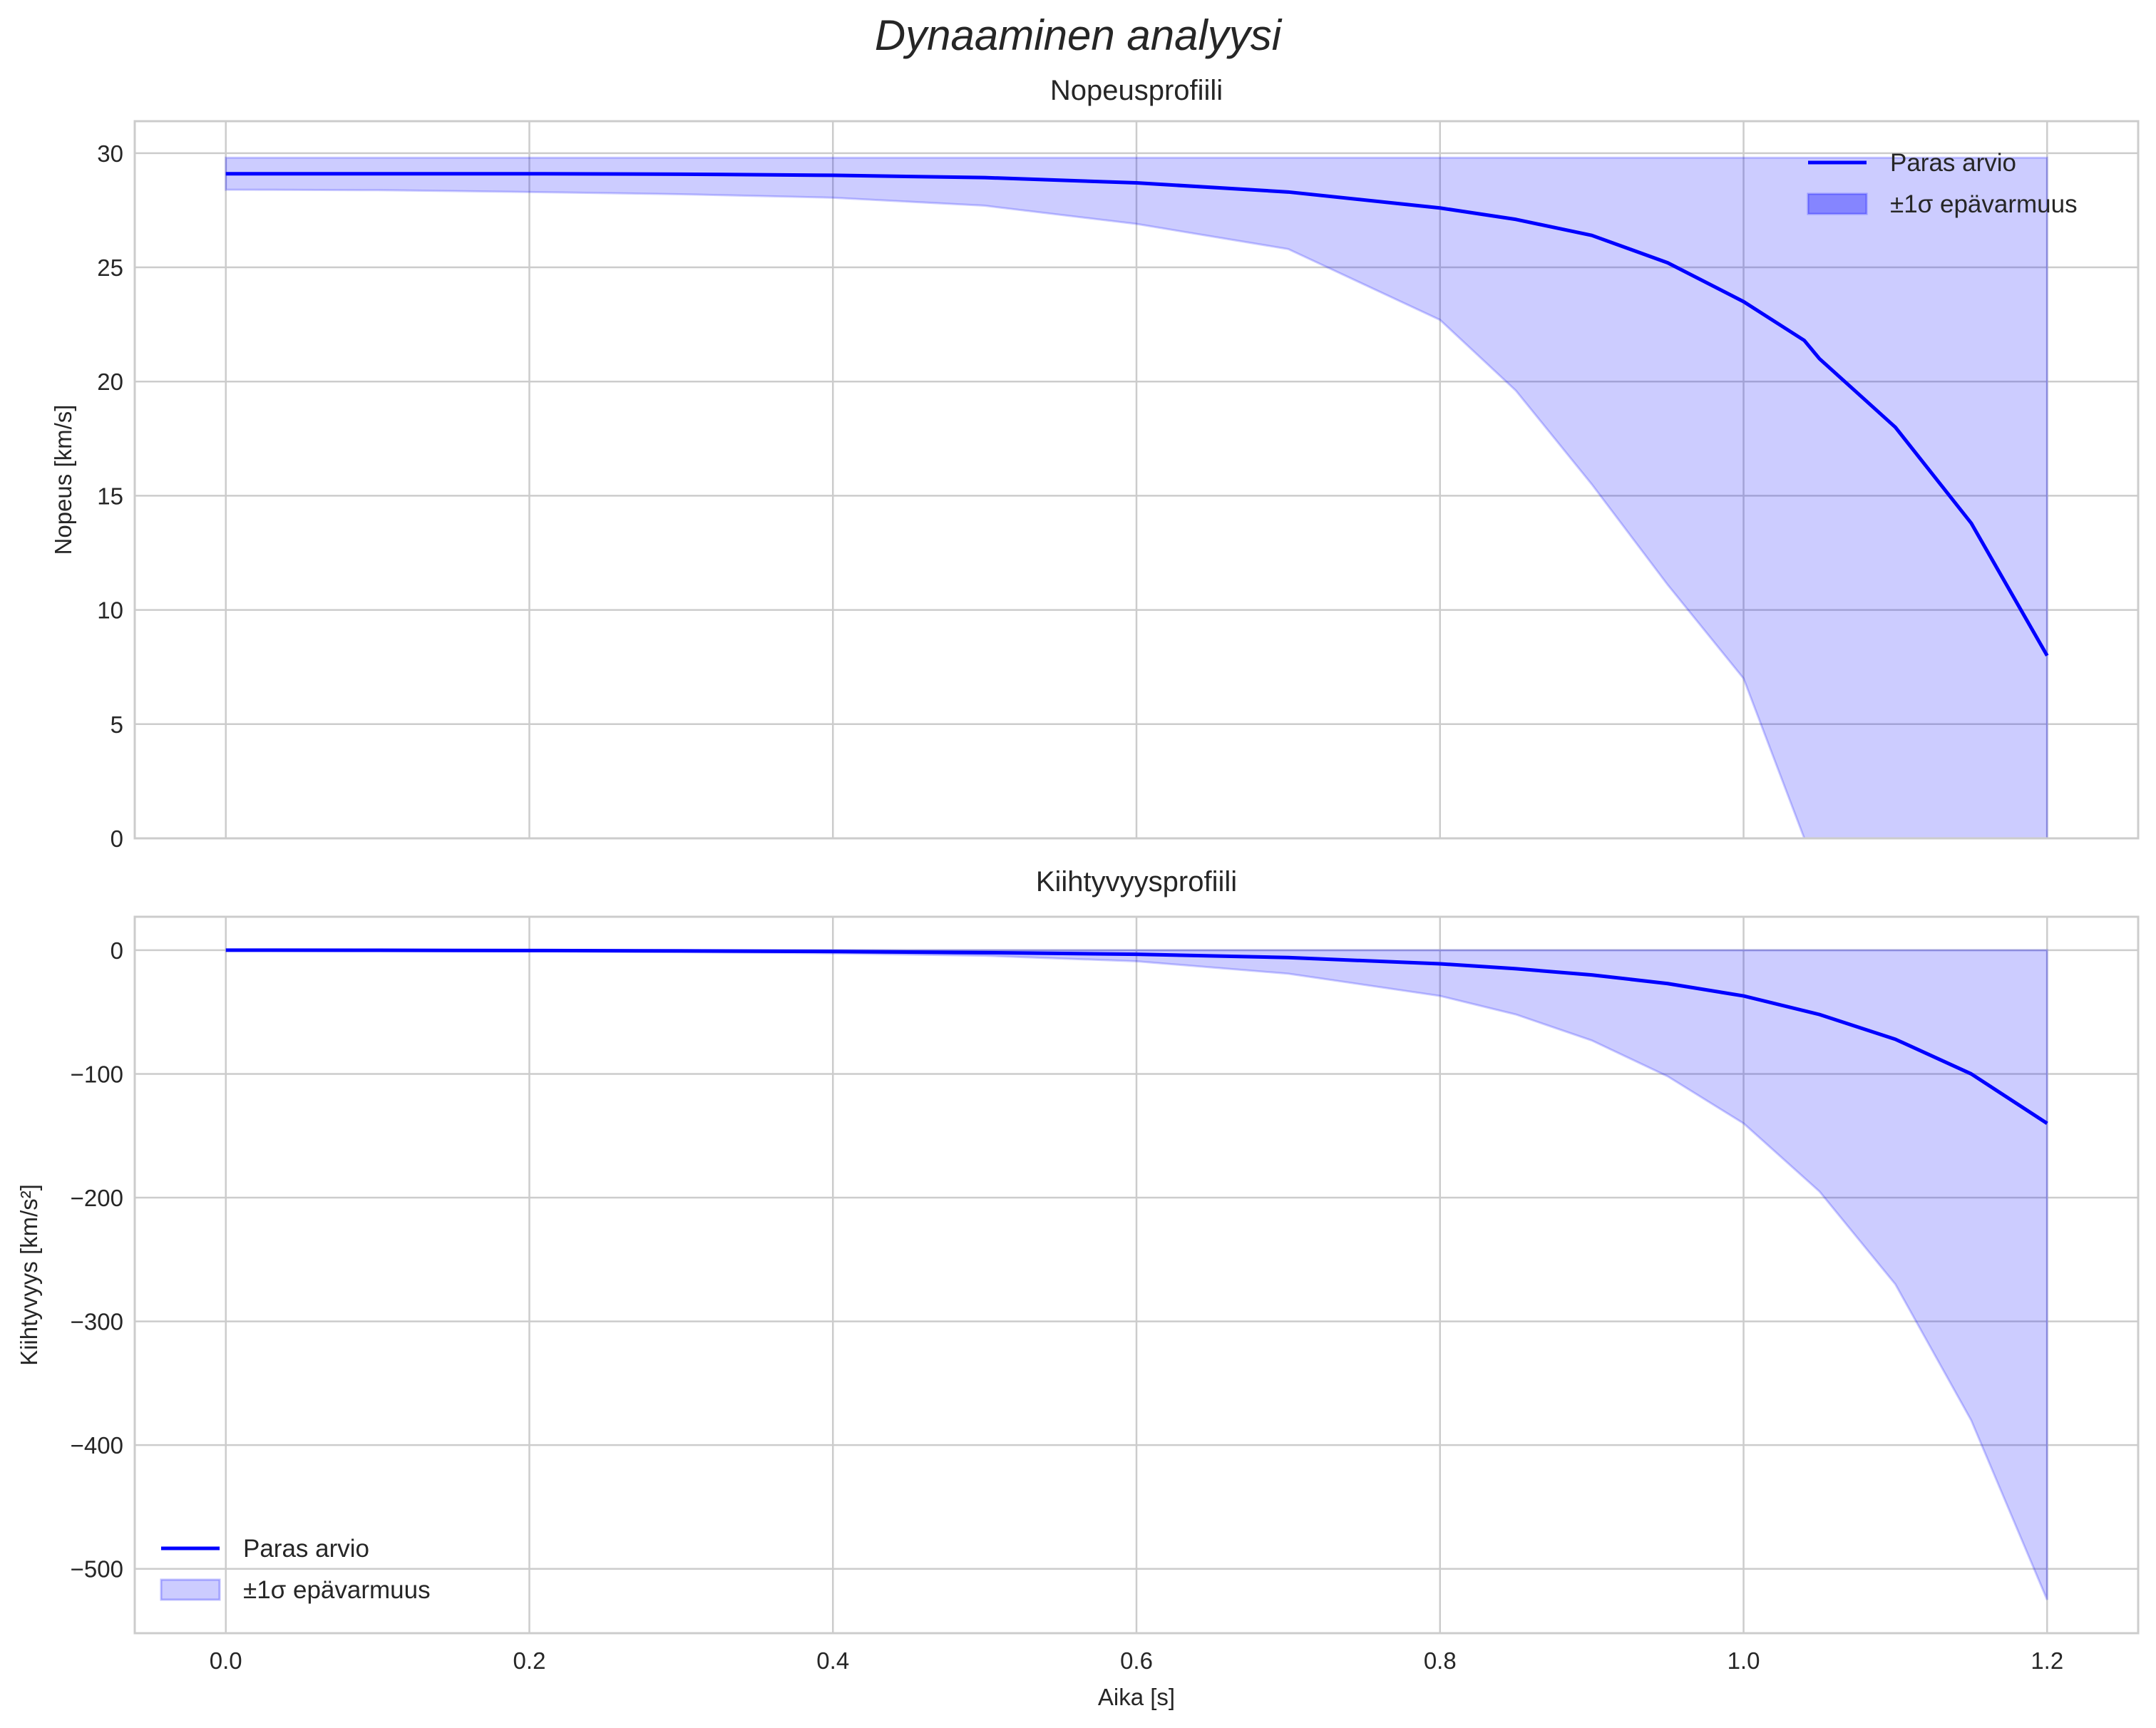 The width and height of the screenshot is (2156, 1728). Describe the element at coordinates (97, 1074) in the screenshot. I see `y-tick-label: −100` at that location.